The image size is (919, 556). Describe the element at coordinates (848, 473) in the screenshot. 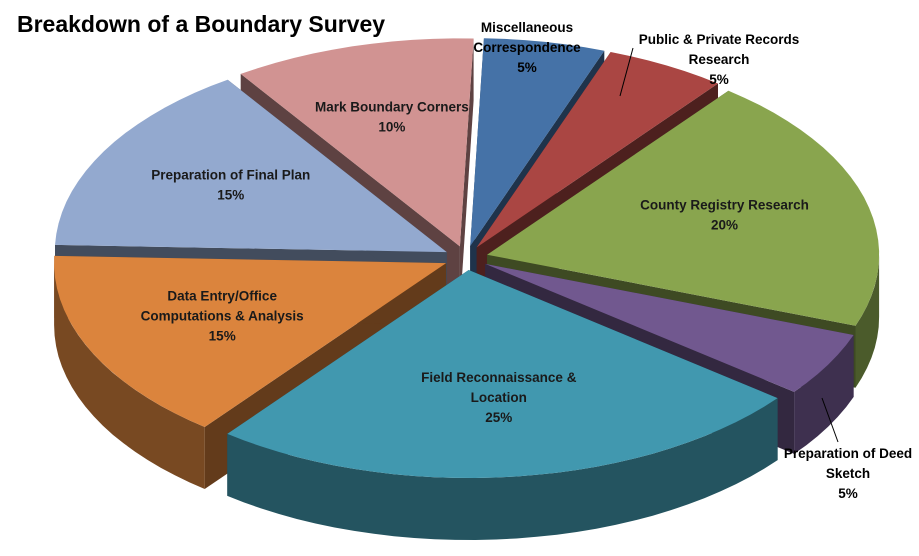

I see `slice-label-3: Preparation of Deed Sketch 5%` at that location.